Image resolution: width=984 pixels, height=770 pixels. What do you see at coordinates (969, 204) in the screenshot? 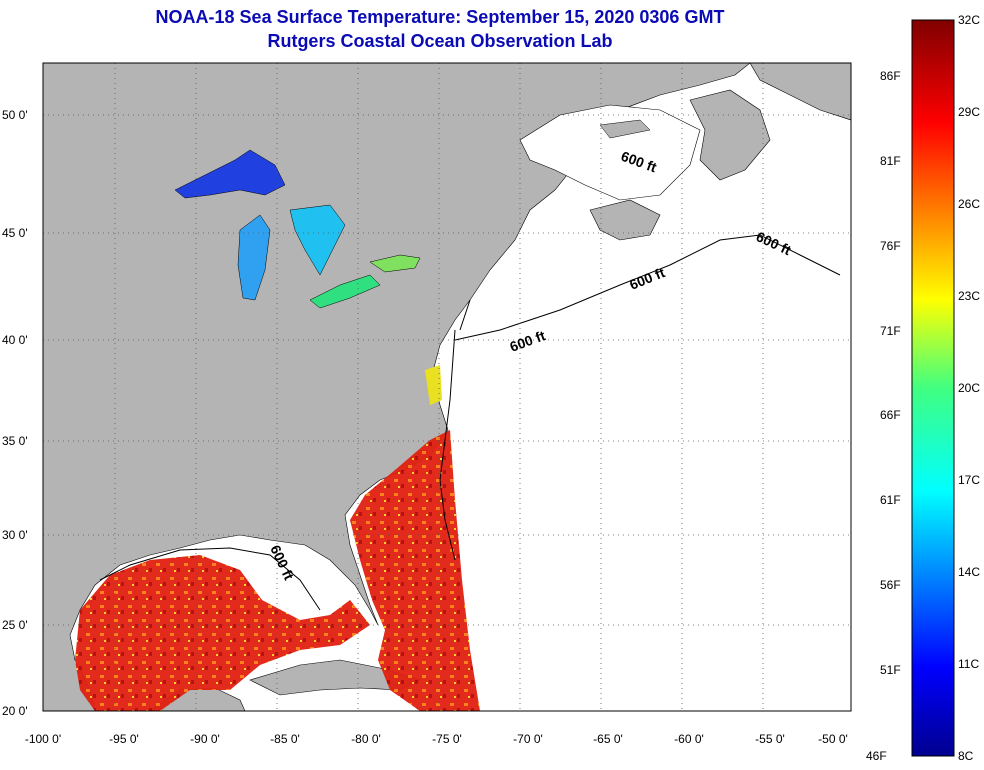
I see `celsius-tick: 26C` at bounding box center [969, 204].